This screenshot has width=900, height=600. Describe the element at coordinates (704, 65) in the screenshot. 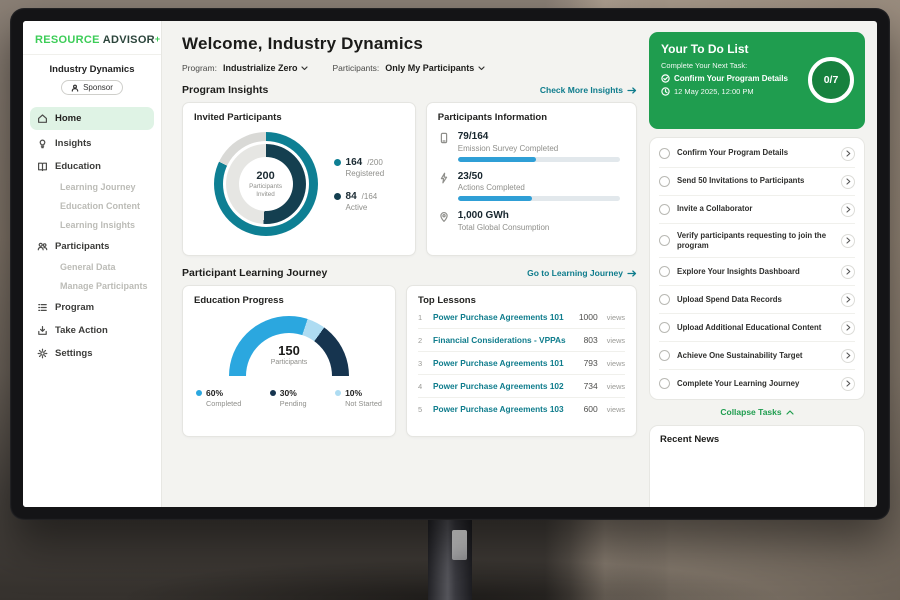

I see `todo-subtitle: Complete Your Next Task:` at that location.